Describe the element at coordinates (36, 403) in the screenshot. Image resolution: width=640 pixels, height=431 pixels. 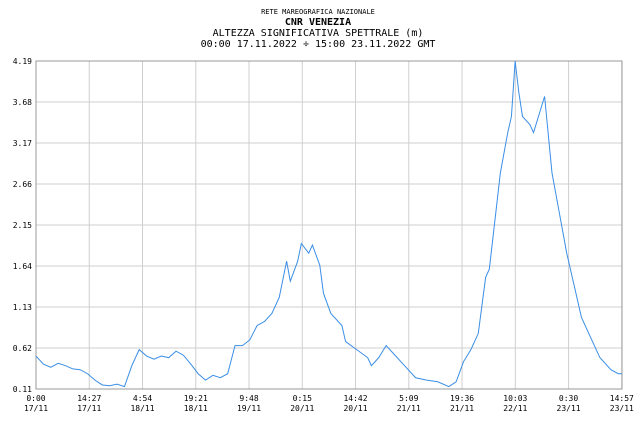
I see `x-tick-label: 0:00 17/11` at that location.